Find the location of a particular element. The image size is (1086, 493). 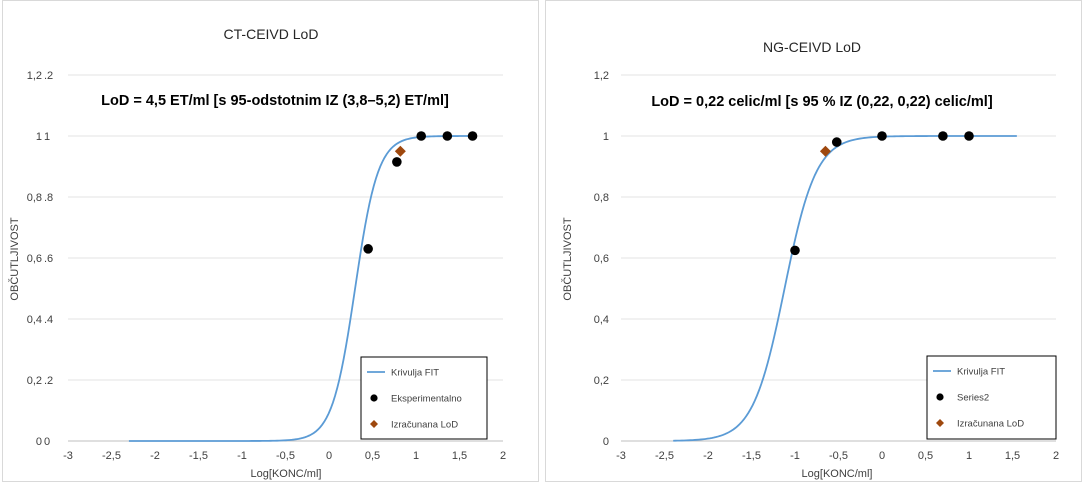

y-tick-label-ghost: .6 is located at coordinates (48, 259).